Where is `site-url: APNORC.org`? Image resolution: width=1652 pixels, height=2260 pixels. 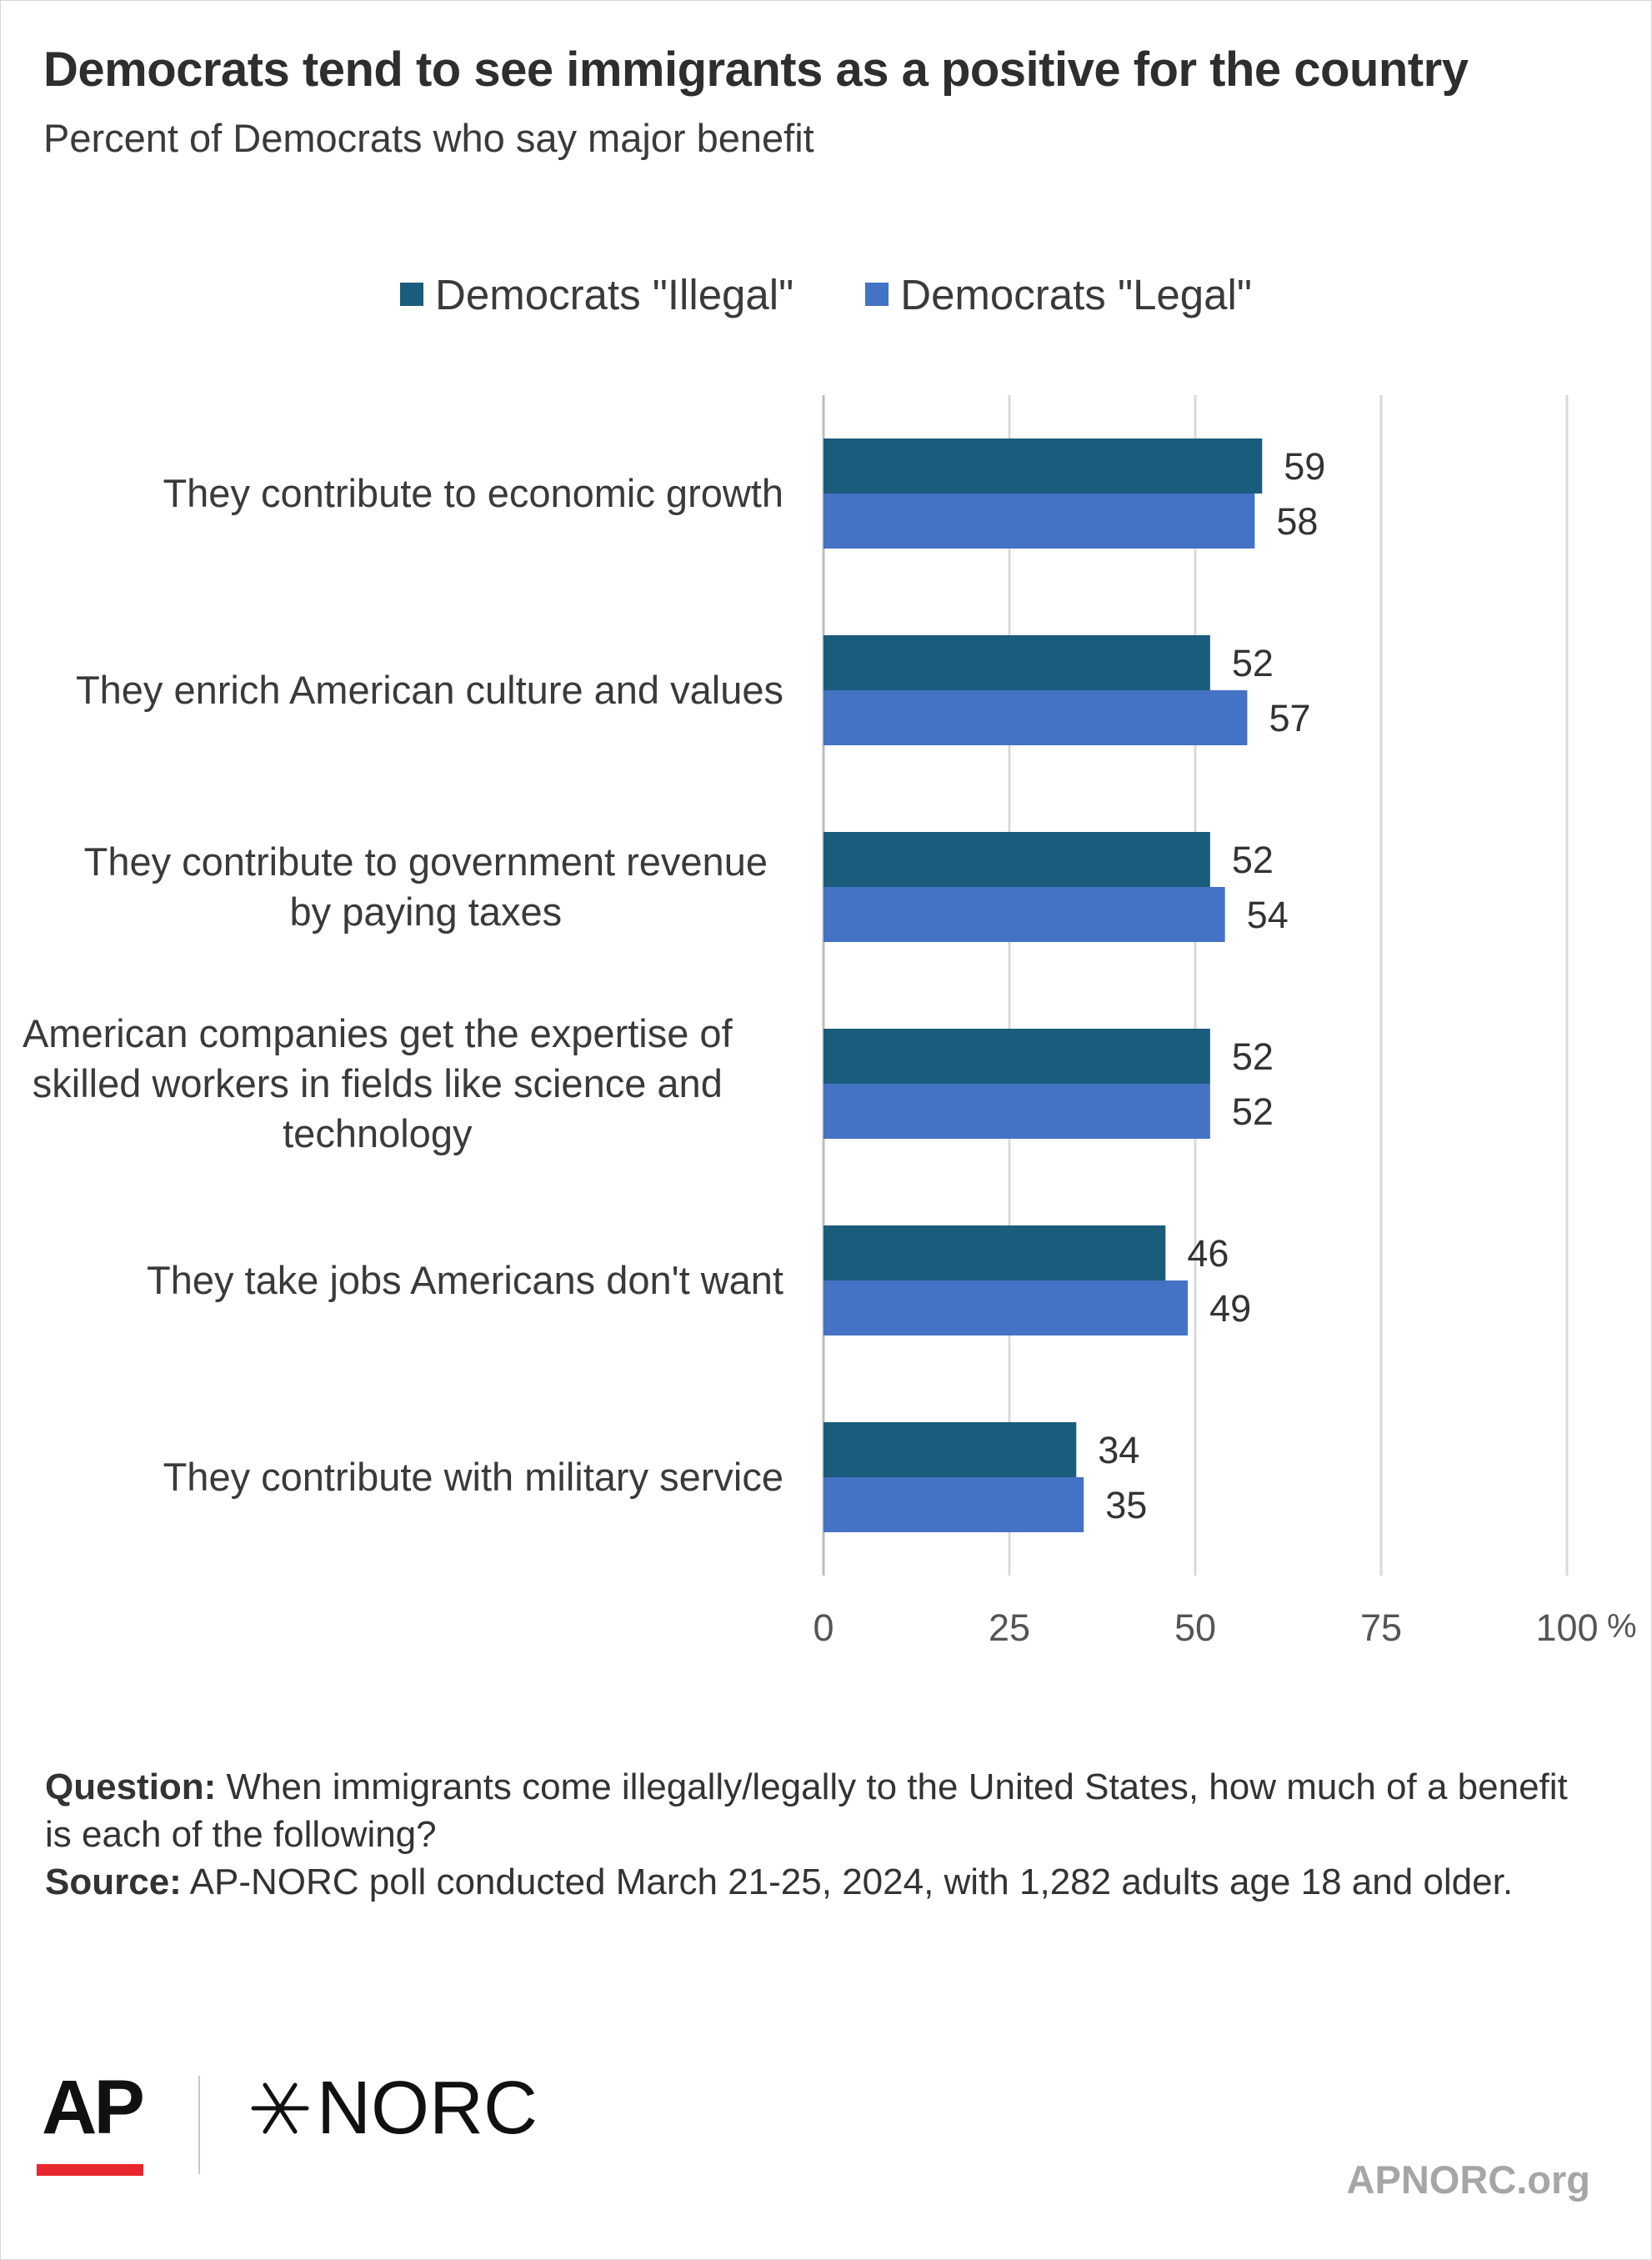 site-url: APNORC.org is located at coordinates (1468, 2179).